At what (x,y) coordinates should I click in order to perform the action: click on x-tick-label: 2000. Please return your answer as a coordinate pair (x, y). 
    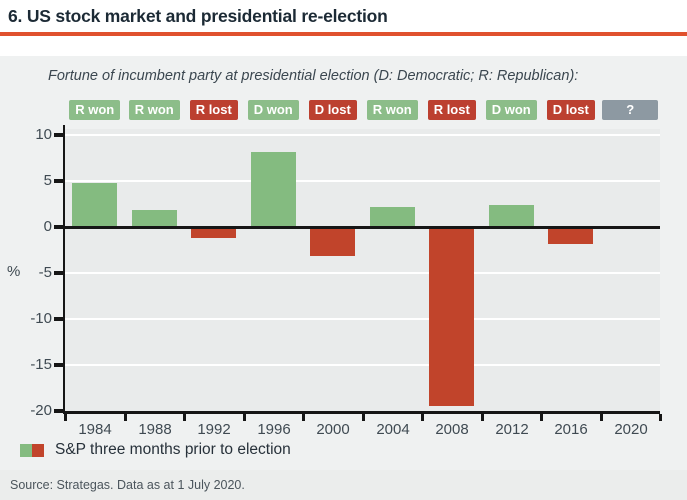
    Looking at the image, I should click on (333, 429).